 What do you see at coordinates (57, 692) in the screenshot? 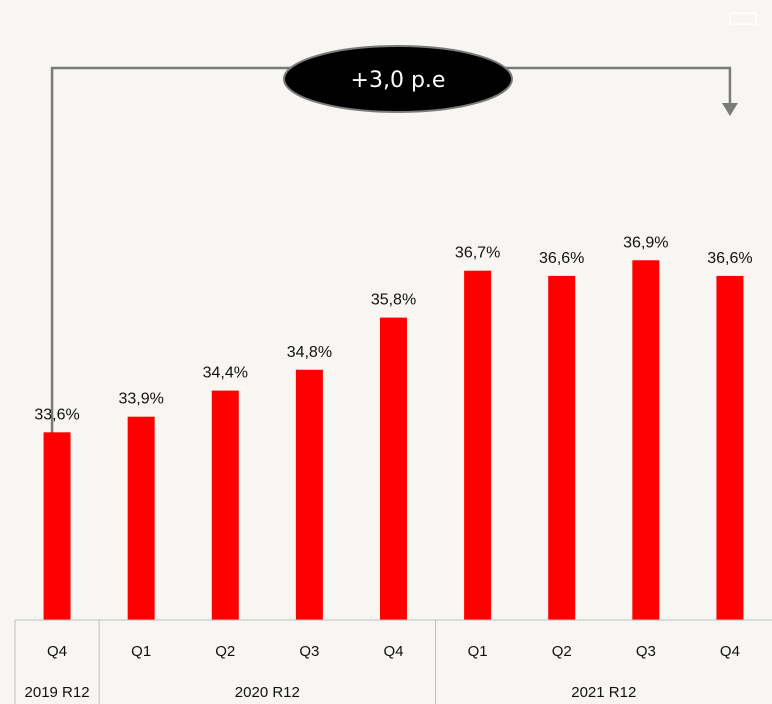
I see `group-label-0: 2019 R12` at bounding box center [57, 692].